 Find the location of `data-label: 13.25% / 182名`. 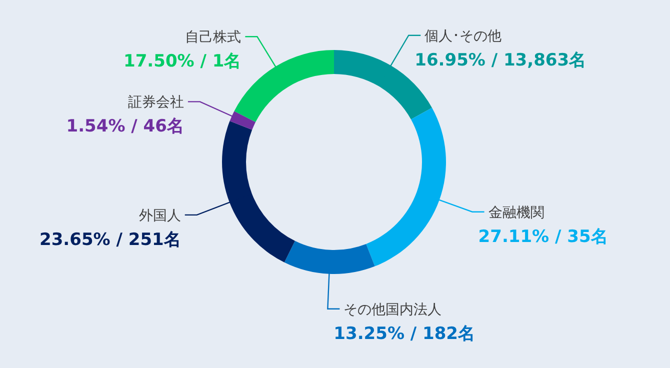

data-label: 13.25% / 182名 is located at coordinates (405, 334).